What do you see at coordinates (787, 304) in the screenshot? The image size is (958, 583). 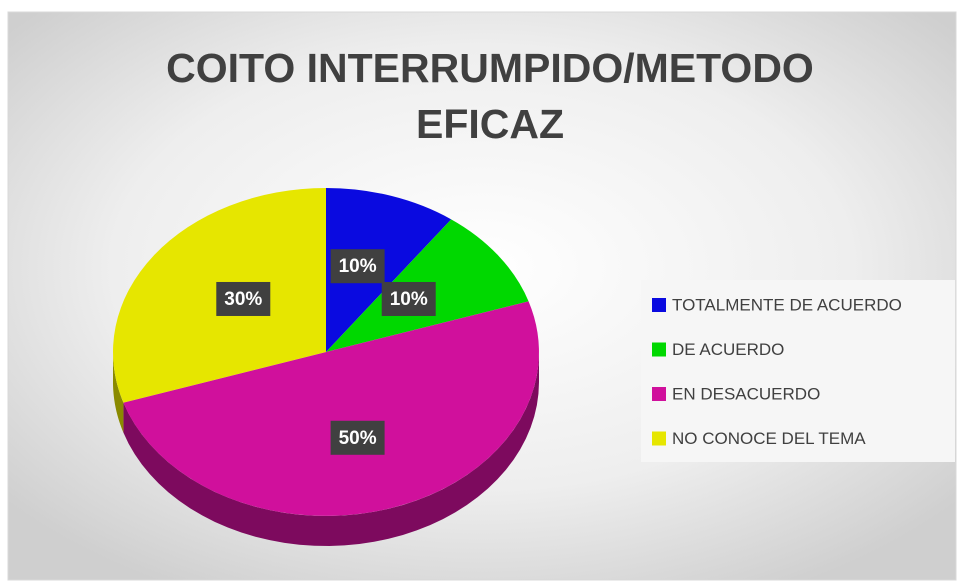 I see `legend-label: TOTALMENTE DE ACUERDO` at bounding box center [787, 304].